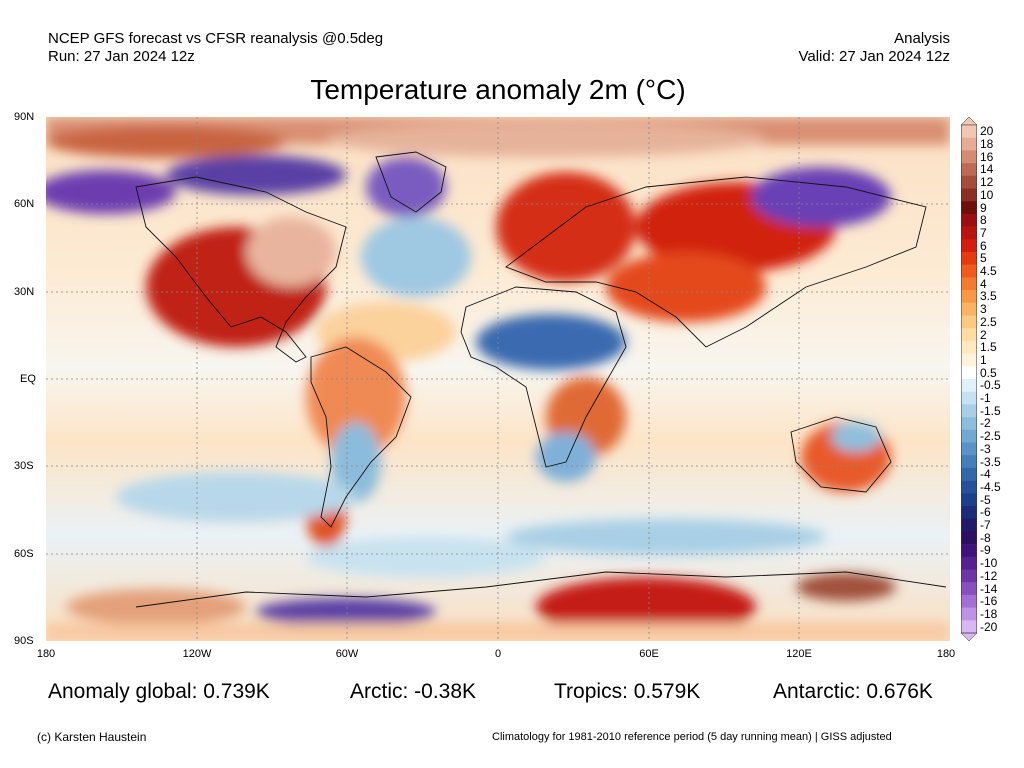  What do you see at coordinates (24, 554) in the screenshot?
I see `lat-label-60s: 60S` at bounding box center [24, 554].